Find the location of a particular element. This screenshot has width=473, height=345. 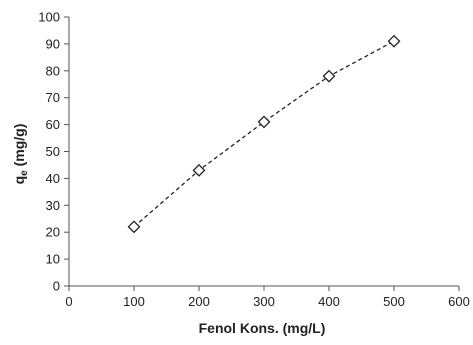

x-tick-label: 500 is located at coordinates (394, 301).